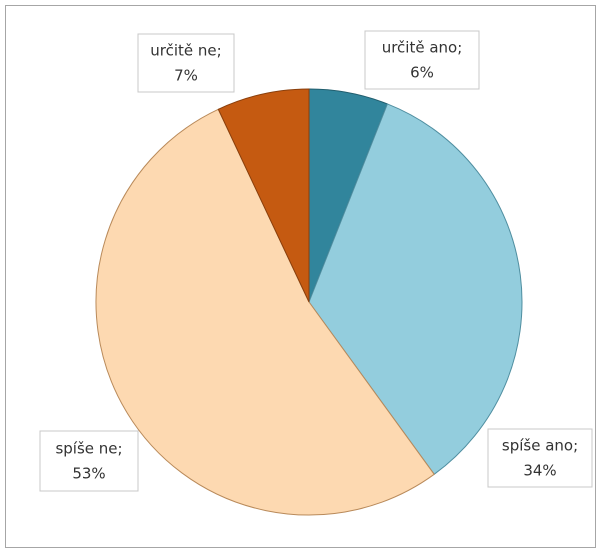 The width and height of the screenshot is (601, 553). What do you see at coordinates (88, 449) in the screenshot?
I see `data-label-category: spíše ne;` at bounding box center [88, 449].